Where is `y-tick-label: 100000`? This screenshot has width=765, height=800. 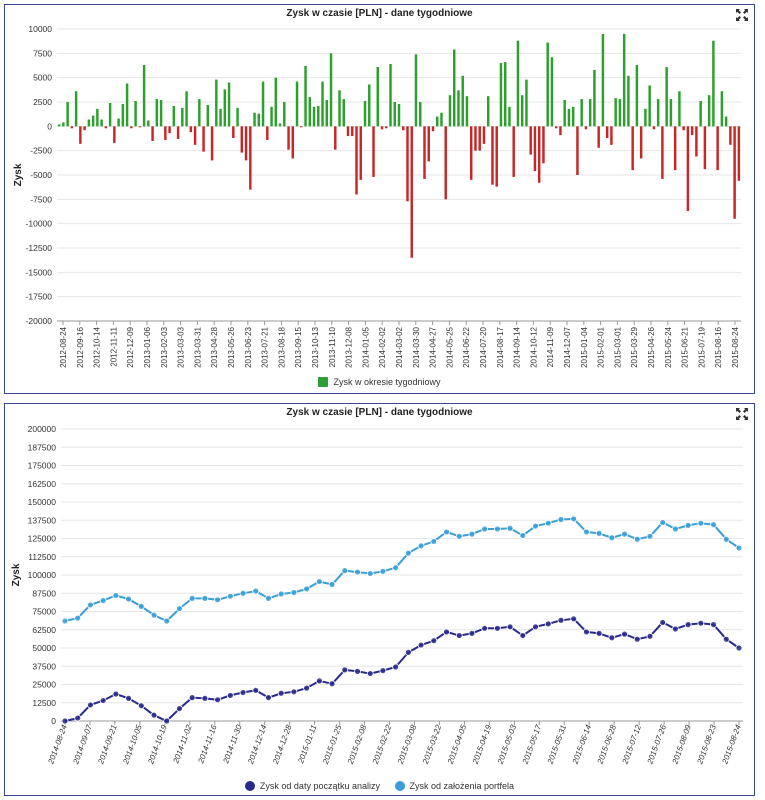
y-tick-label: 100000 is located at coordinates (42, 575).